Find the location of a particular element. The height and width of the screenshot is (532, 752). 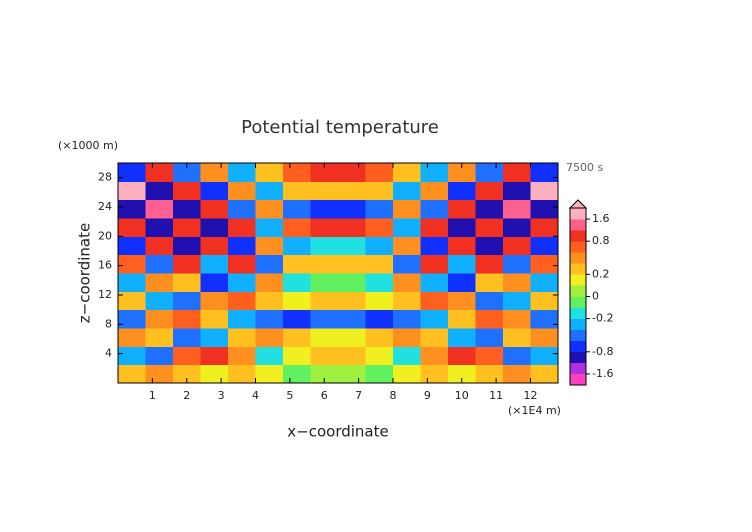

x-tick-label: 6 is located at coordinates (324, 395).